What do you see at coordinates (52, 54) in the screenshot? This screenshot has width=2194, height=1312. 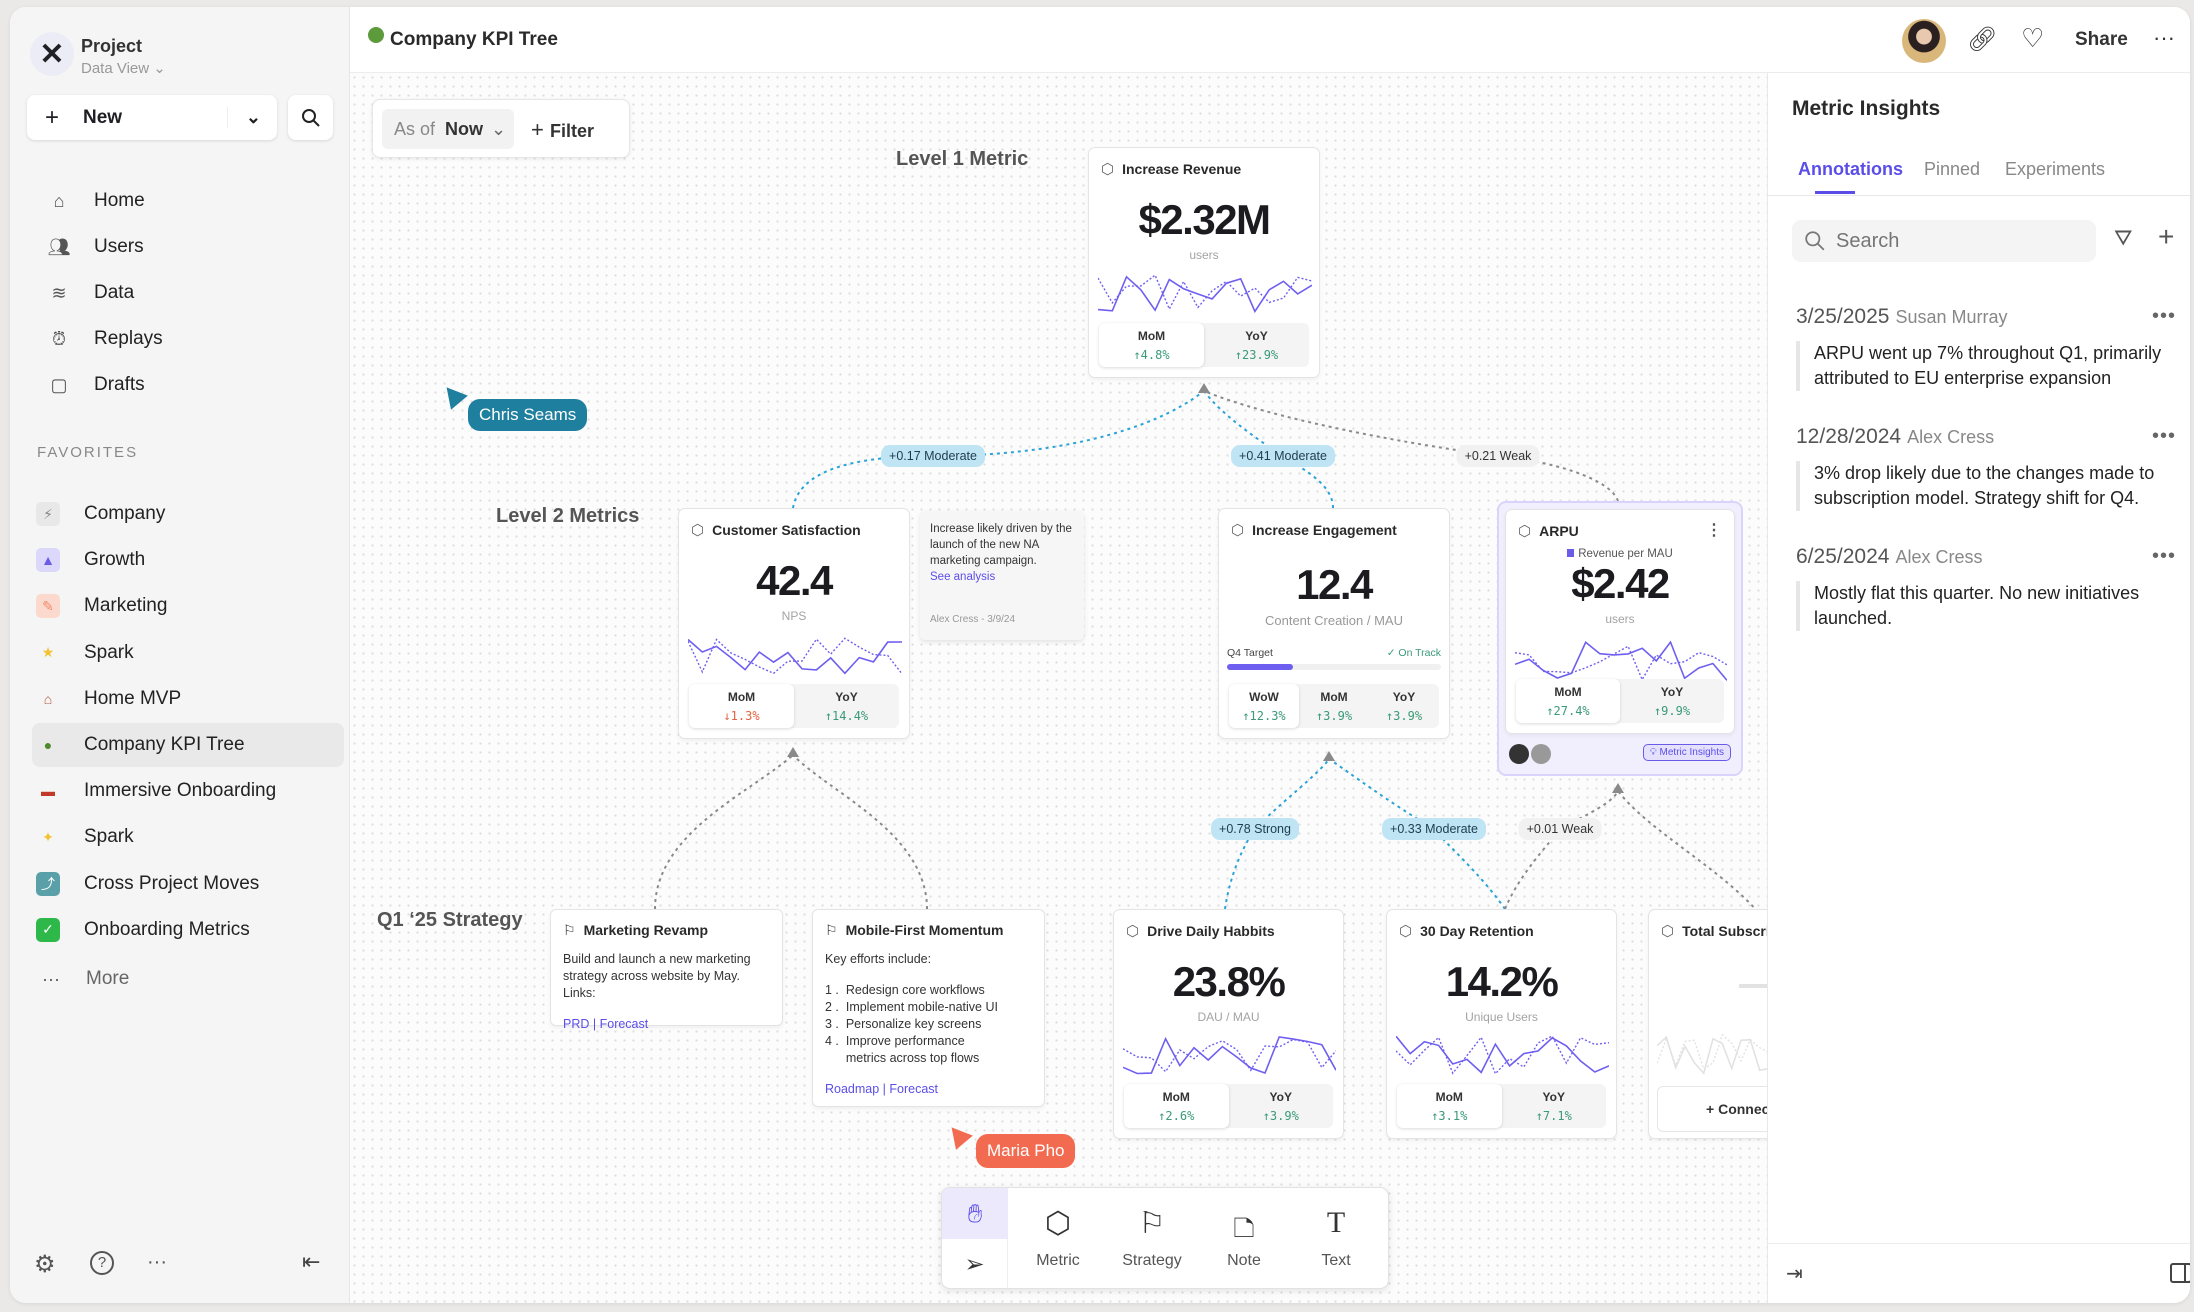 I see `app-logo: ✕` at bounding box center [52, 54].